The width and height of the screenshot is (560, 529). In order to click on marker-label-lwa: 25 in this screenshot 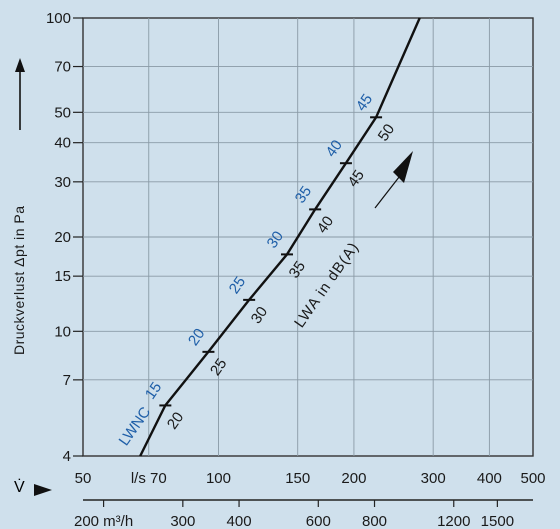, I will do `click(218, 367)`.